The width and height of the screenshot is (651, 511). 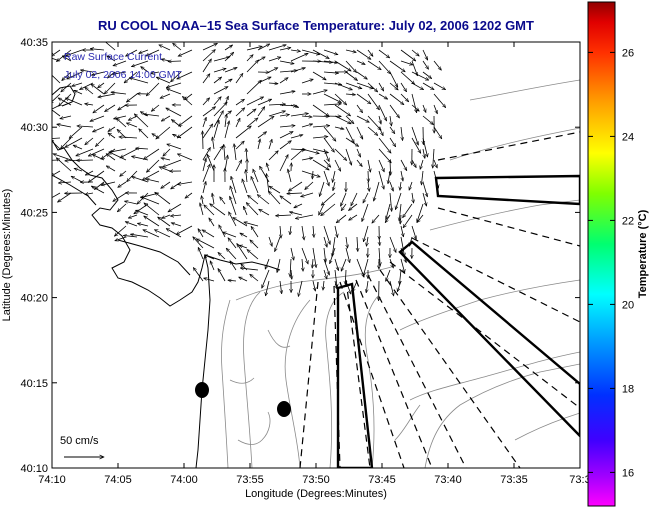 What do you see at coordinates (628, 473) in the screenshot?
I see `colorbar-tick-label: 16` at bounding box center [628, 473].